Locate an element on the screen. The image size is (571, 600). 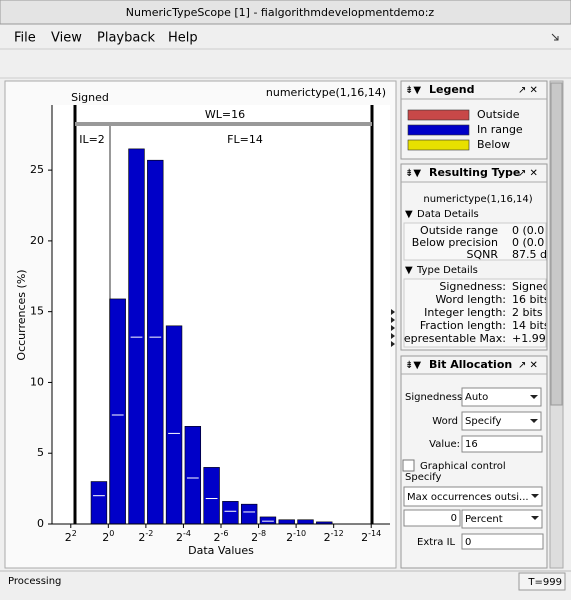
status-text: Processing is located at coordinates (34, 581).